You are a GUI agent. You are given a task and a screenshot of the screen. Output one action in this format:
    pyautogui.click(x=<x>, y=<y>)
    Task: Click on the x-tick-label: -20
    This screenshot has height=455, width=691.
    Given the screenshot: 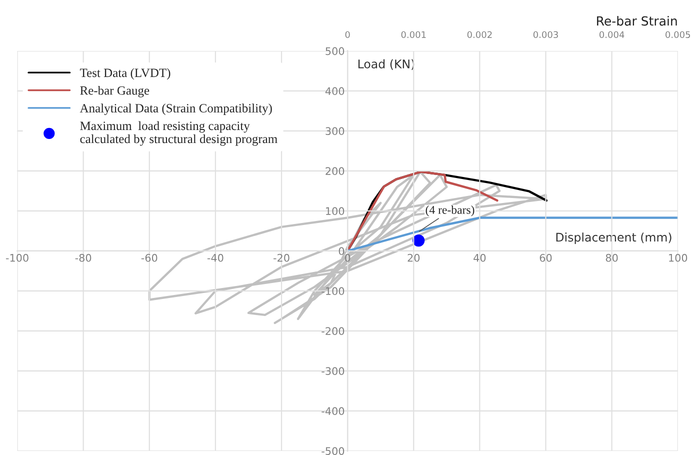 What is the action you would take?
    pyautogui.click(x=282, y=258)
    